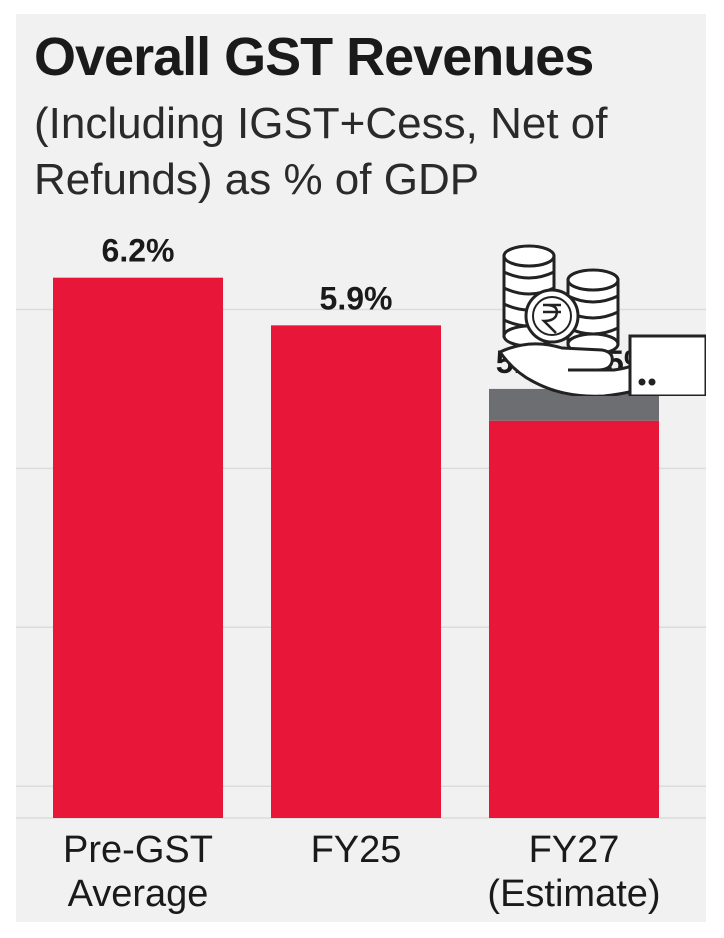 The width and height of the screenshot is (724, 938). I want to click on tick-label: FY25, so click(356, 850).